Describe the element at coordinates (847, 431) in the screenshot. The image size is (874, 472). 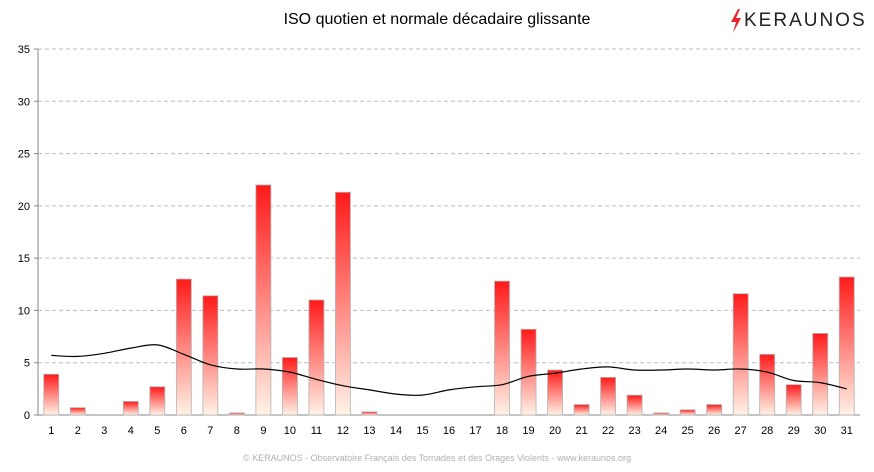
I see `x-tick-label: 31` at that location.